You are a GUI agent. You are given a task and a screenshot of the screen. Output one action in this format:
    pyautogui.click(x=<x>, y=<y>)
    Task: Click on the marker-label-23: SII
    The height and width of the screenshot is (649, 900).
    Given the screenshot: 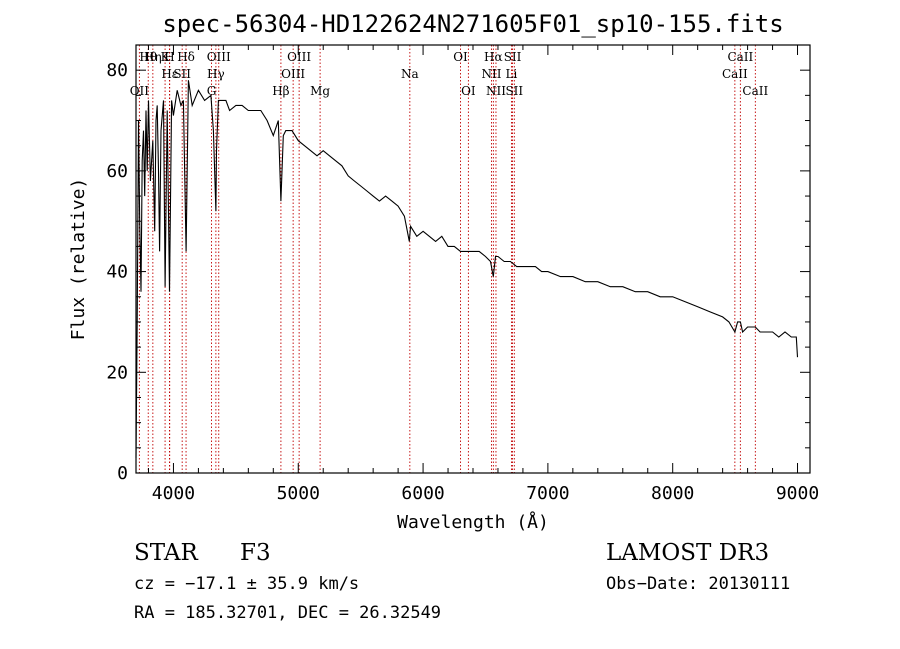 What is the action you would take?
    pyautogui.click(x=514, y=91)
    